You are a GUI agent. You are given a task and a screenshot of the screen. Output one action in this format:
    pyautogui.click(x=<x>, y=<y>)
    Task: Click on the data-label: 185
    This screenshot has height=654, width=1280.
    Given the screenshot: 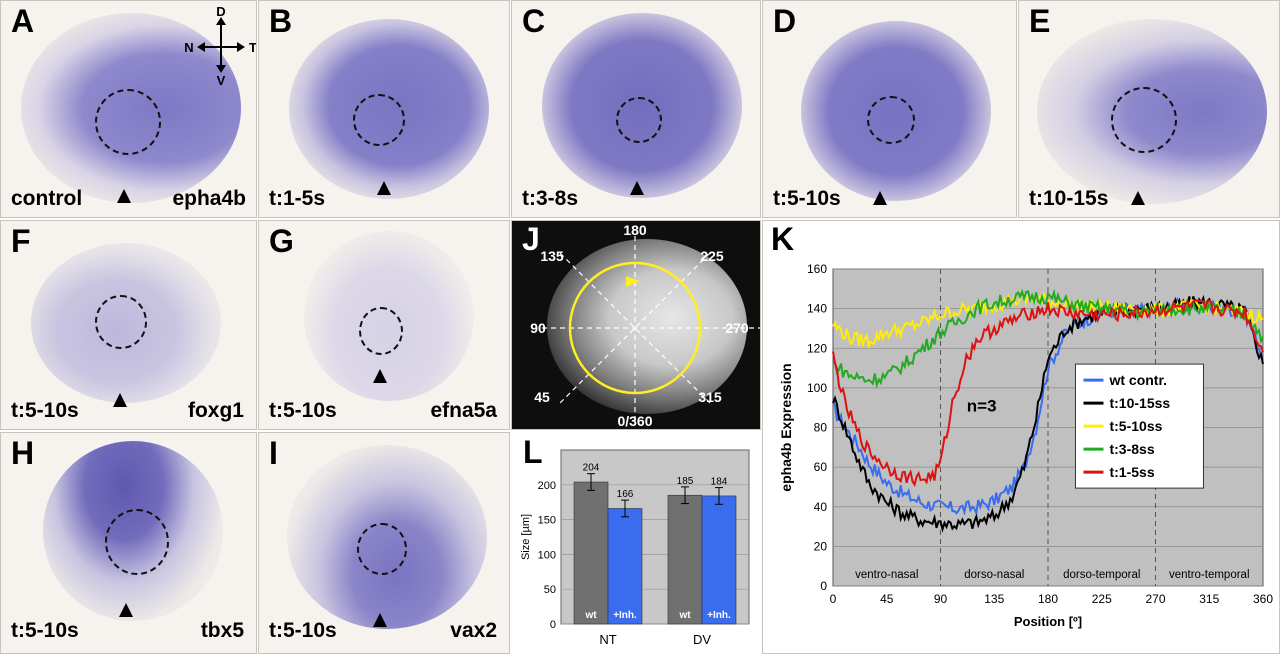 What is the action you would take?
    pyautogui.click(x=685, y=481)
    